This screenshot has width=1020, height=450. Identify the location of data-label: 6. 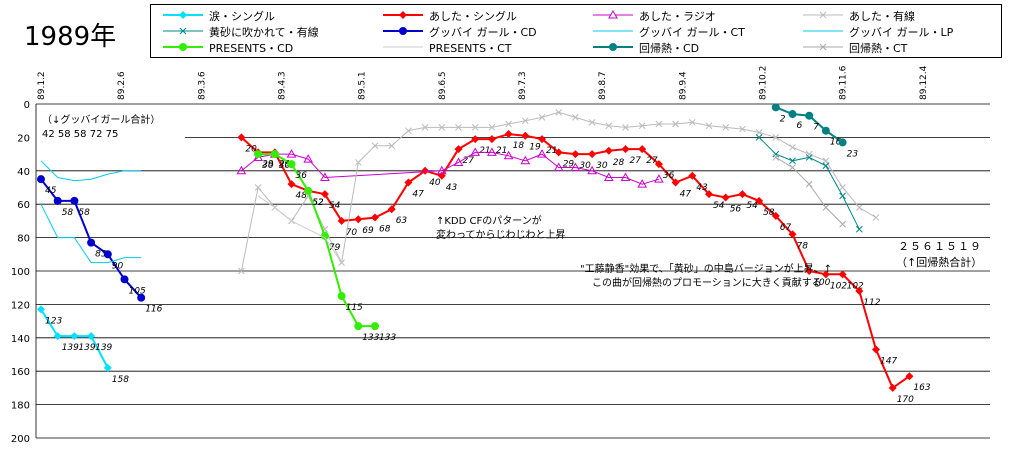
(800, 126).